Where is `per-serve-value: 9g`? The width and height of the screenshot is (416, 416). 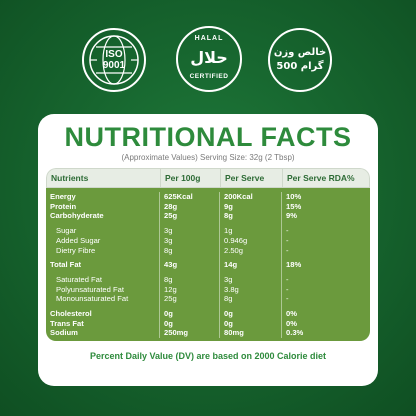 per-serve-value: 9g is located at coordinates (251, 206).